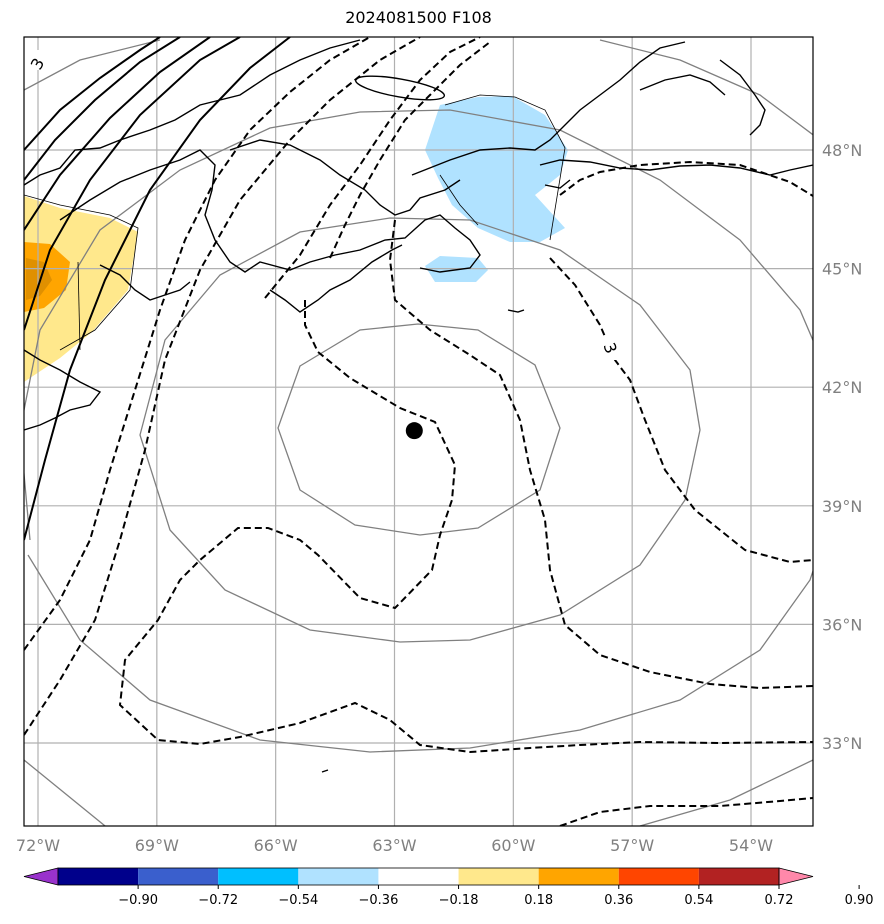 The image size is (884, 924). Describe the element at coordinates (218, 900) in the screenshot. I see `colorbar-tick-label: −0.72` at that location.